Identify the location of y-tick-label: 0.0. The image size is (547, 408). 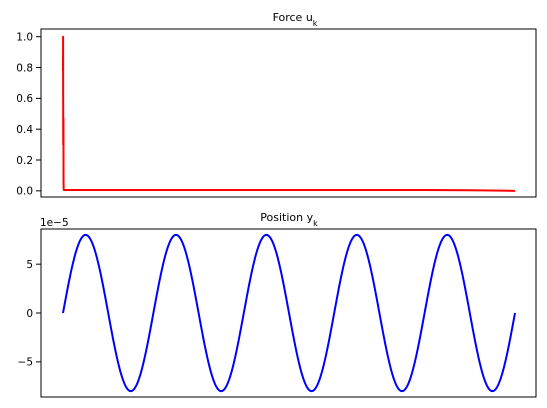
(24, 192).